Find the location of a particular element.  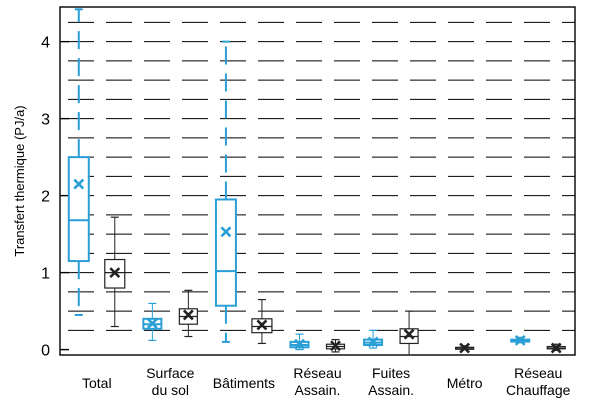

category-label: Total is located at coordinates (97, 383).